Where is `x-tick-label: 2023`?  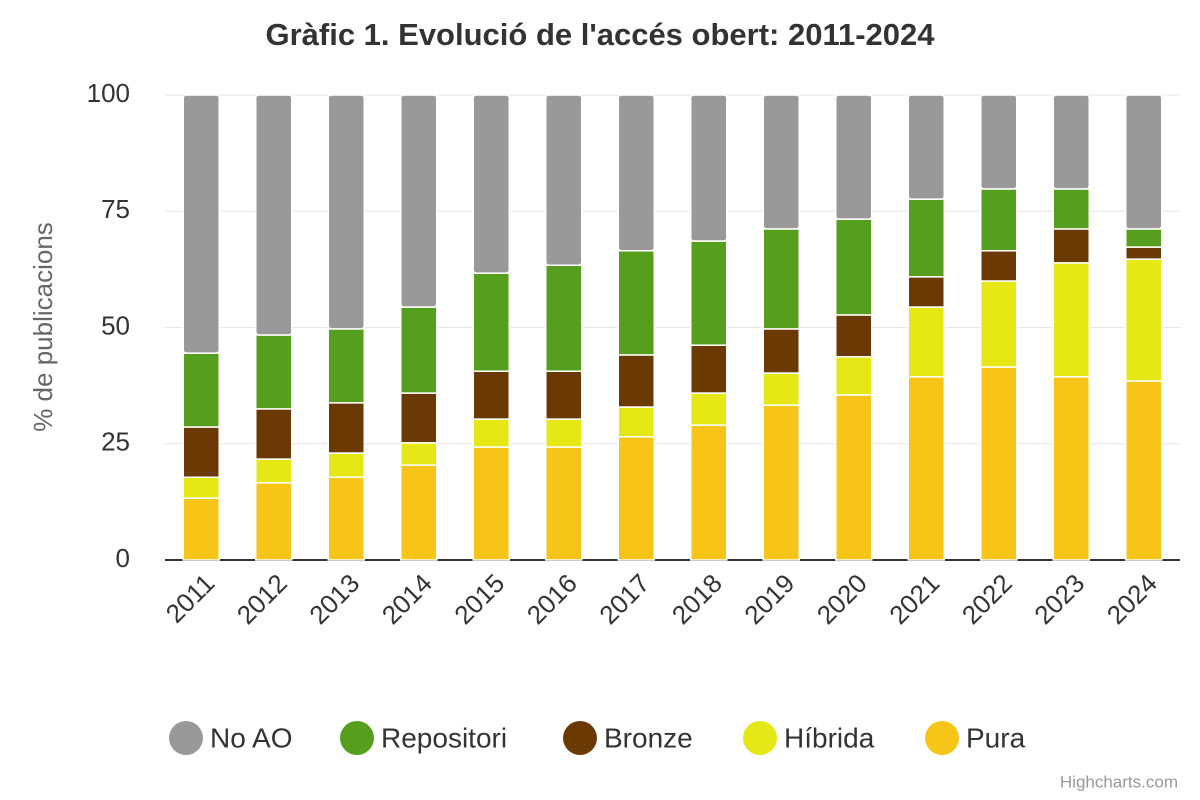 x-tick-label: 2023 is located at coordinates (1059, 599).